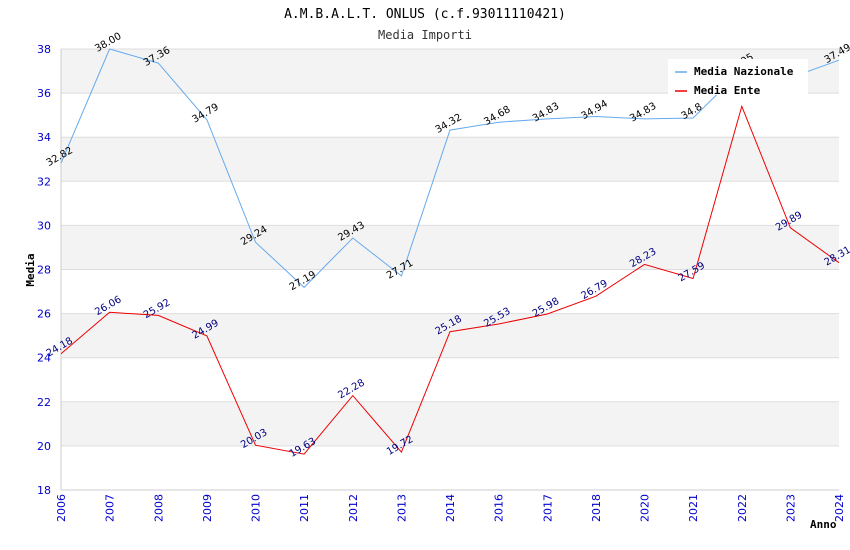 This screenshot has width=850, height=550. What do you see at coordinates (425, 14) in the screenshot?
I see `chart-title: A.M.B.A.L.T. ONLUS (c.f.93011110421)` at bounding box center [425, 14].